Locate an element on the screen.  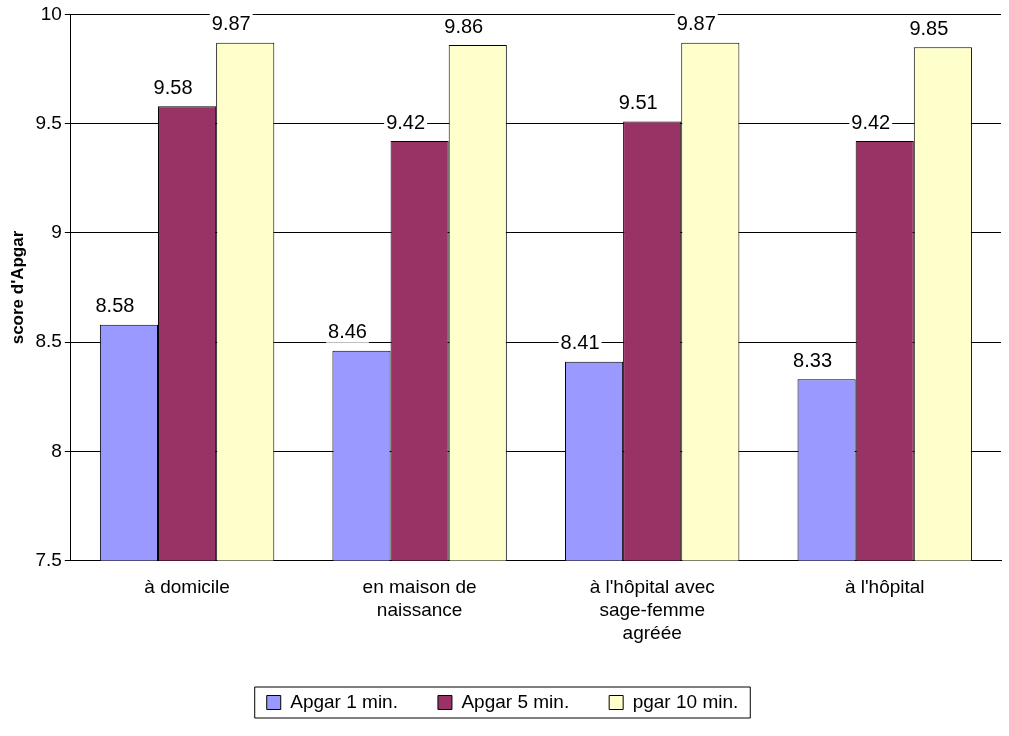
y-tick-label: 8 is located at coordinates (56, 450).